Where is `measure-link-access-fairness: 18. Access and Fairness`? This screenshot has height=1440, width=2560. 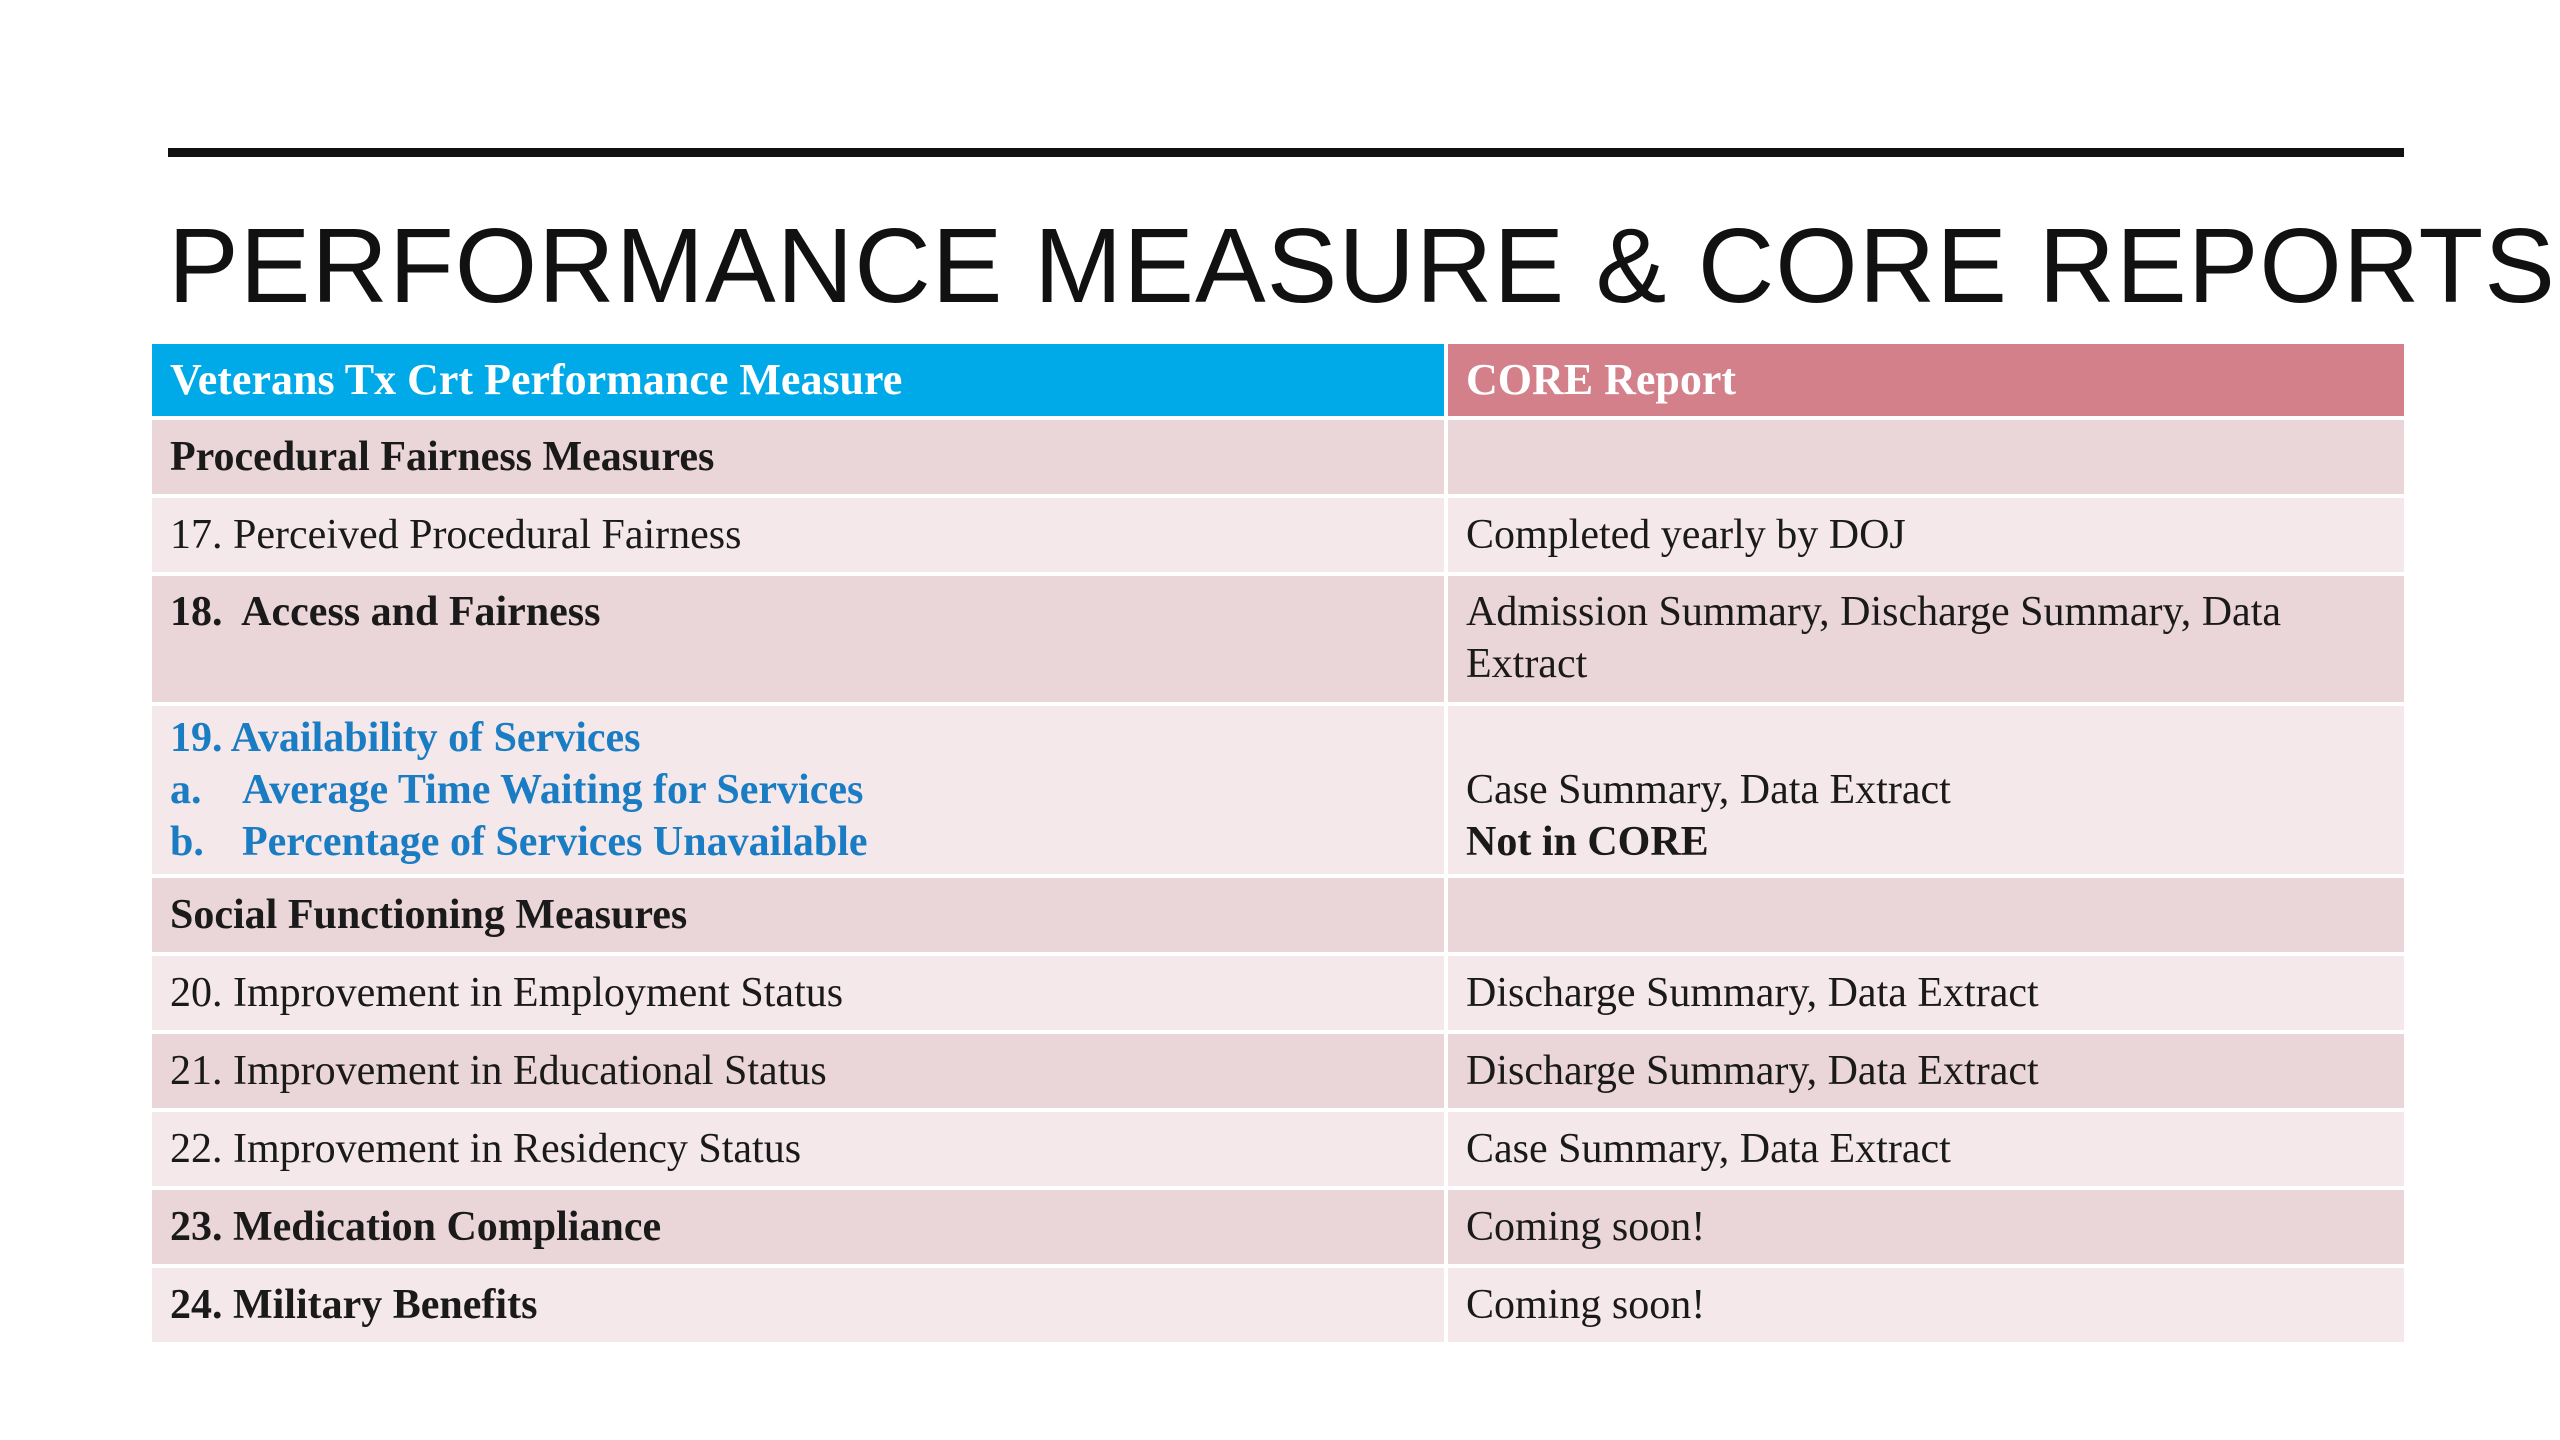
measure-link-access-fairness: 18. Access and Fairness is located at coordinates (798, 639).